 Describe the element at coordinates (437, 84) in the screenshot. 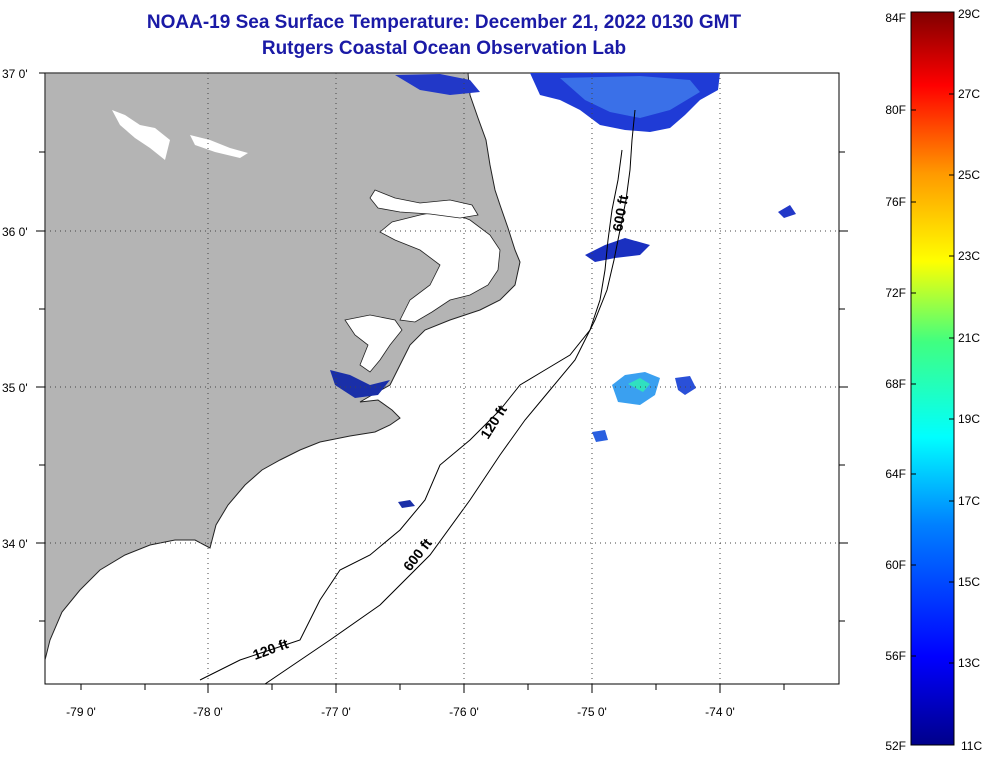

I see `sst-patch-nw` at that location.